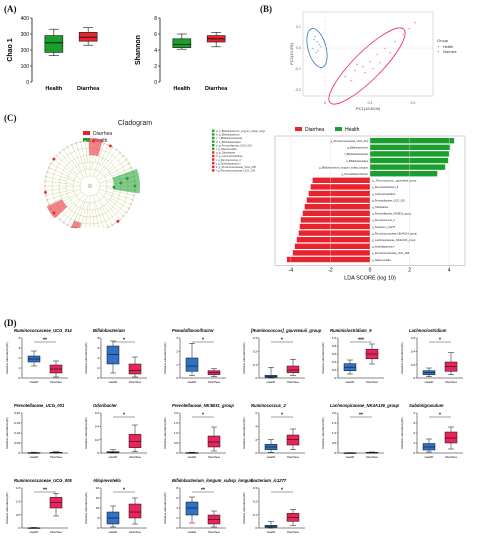 This screenshot has height=550, width=477. Describe the element at coordinates (404, 174) in the screenshot. I see `lda-bar-health` at that location.